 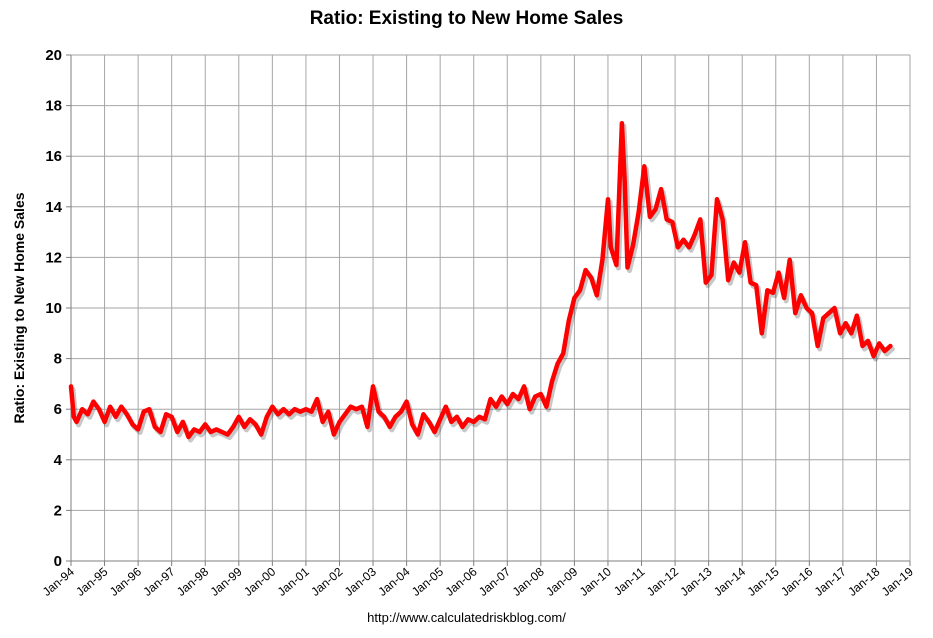 What do you see at coordinates (53, 257) in the screenshot?
I see `y-tick-label: 12` at bounding box center [53, 257].